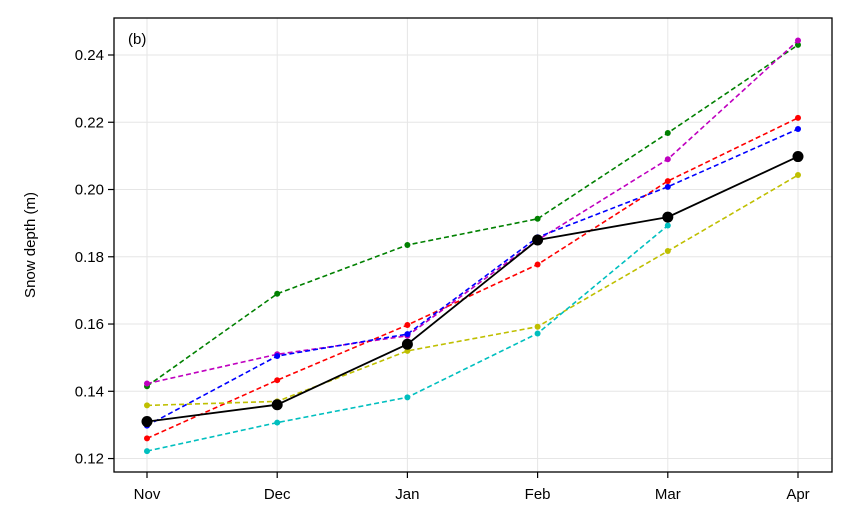 Image resolution: width=852 pixels, height=532 pixels. What do you see at coordinates (277, 494) in the screenshot?
I see `x-tick-label: Dec` at bounding box center [277, 494].